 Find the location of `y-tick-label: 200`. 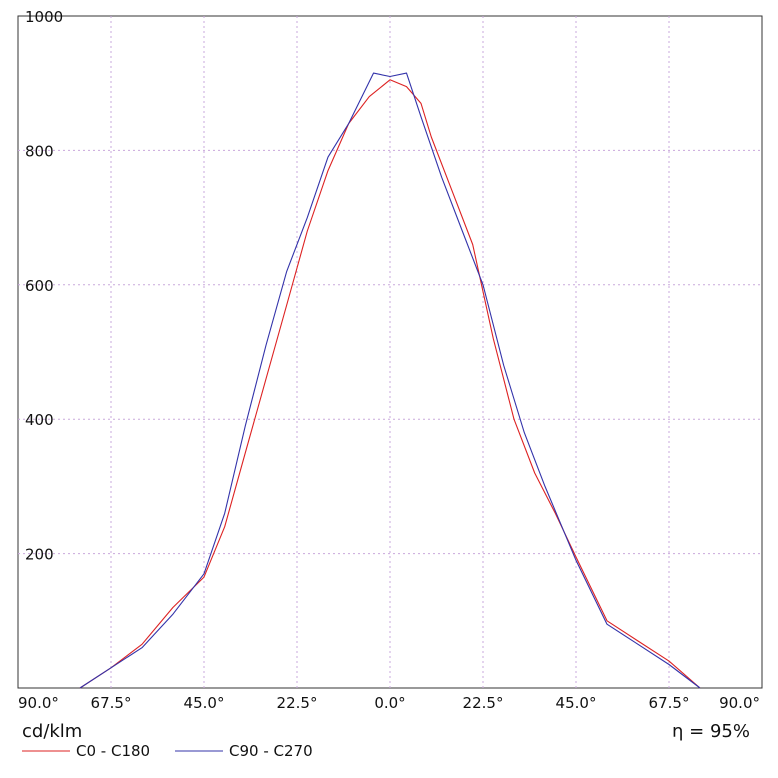

y-tick-label: 200 is located at coordinates (39, 555).